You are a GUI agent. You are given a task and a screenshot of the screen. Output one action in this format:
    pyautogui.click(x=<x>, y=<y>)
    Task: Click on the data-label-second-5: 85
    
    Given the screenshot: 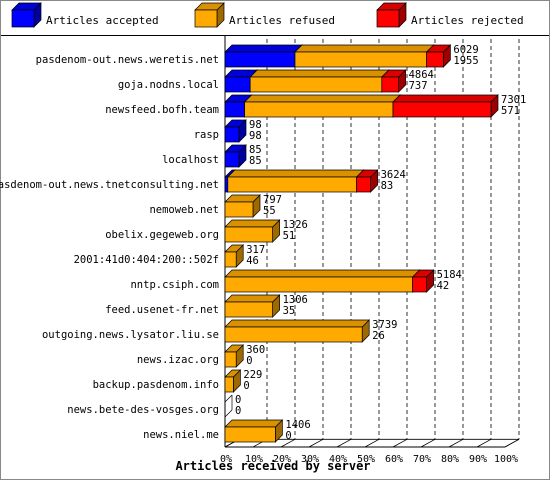 What is the action you would take?
    pyautogui.click(x=255, y=161)
    